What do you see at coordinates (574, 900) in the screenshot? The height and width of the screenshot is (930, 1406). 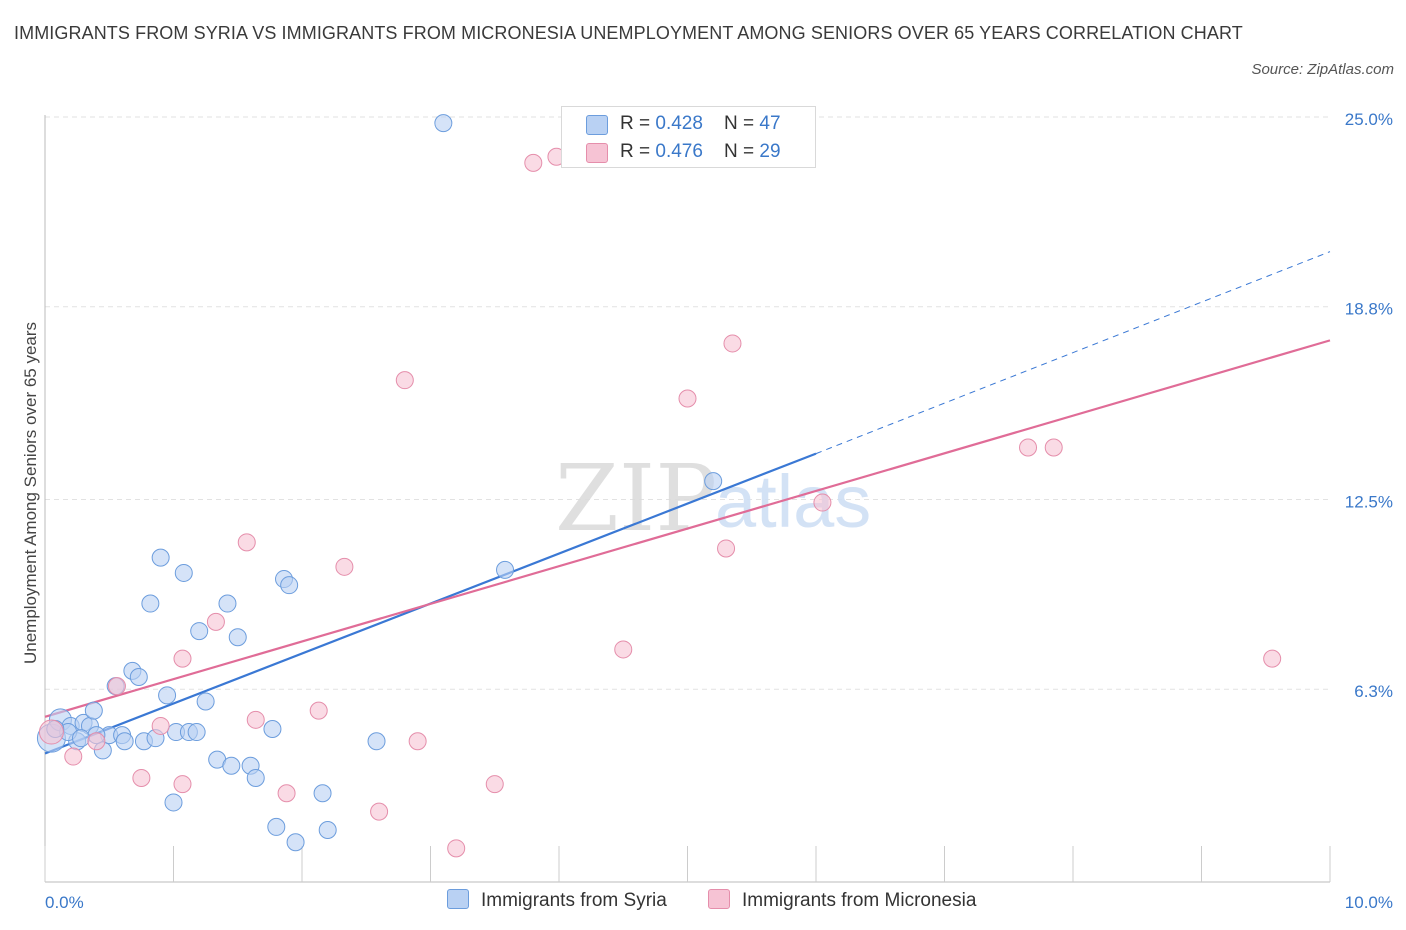 I see `syria-legend-label: Immigrants from Syria` at bounding box center [574, 900].